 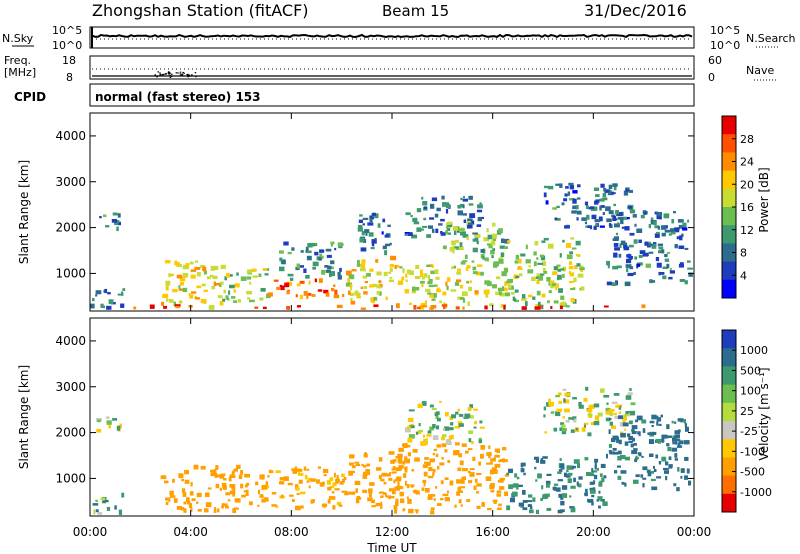 What do you see at coordinates (291, 532) in the screenshot?
I see `x-tick-label: 08:00` at bounding box center [291, 532].